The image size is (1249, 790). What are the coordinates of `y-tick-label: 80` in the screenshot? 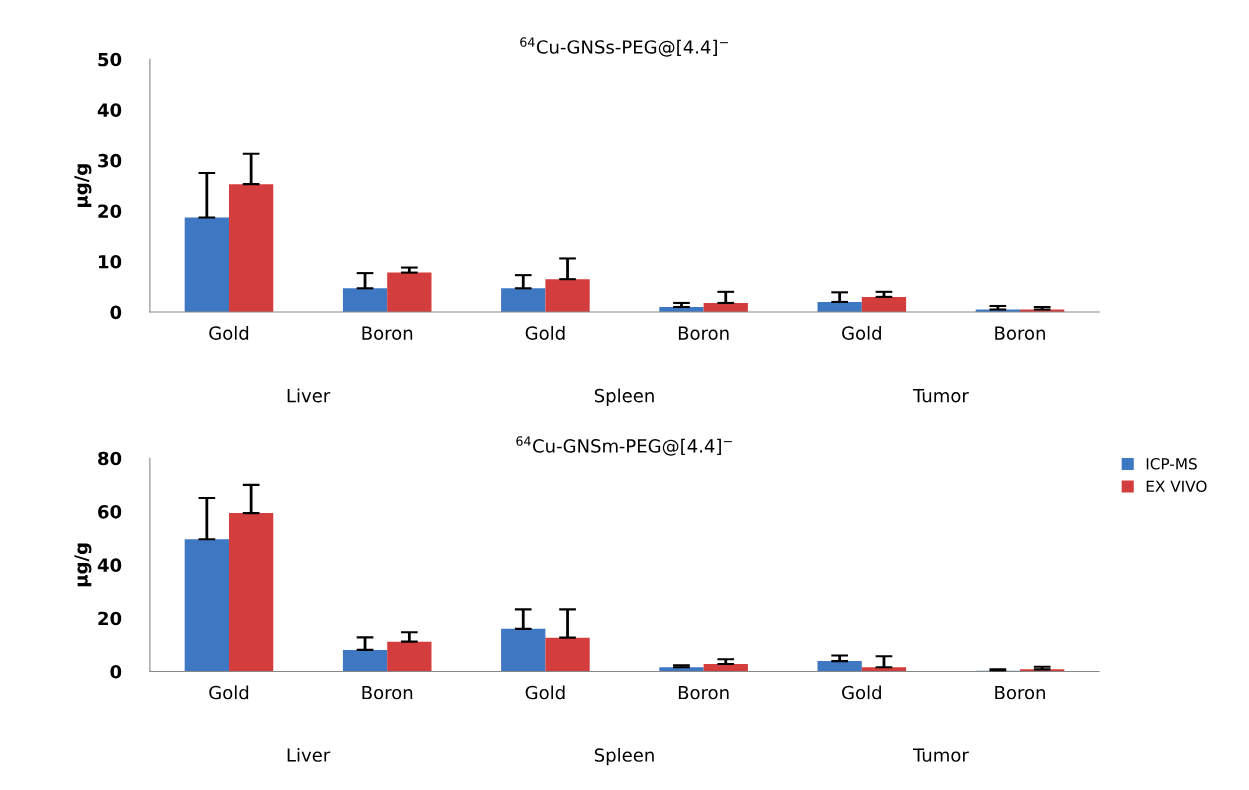 It's located at (110, 458).